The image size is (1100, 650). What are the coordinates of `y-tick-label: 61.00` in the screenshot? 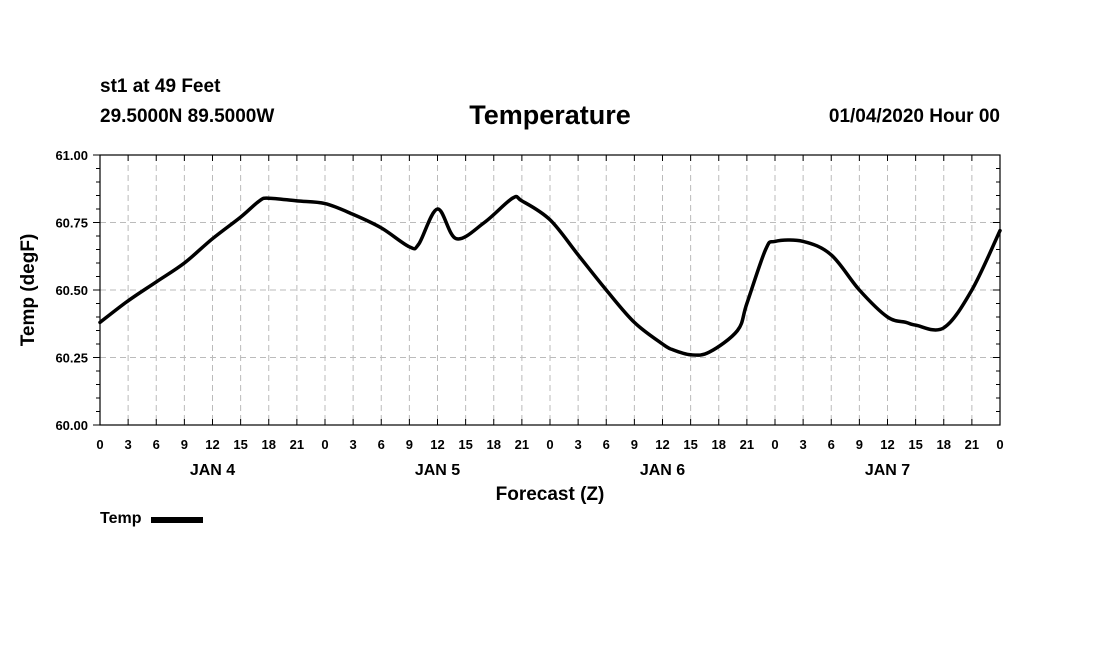 It's located at (71, 155).